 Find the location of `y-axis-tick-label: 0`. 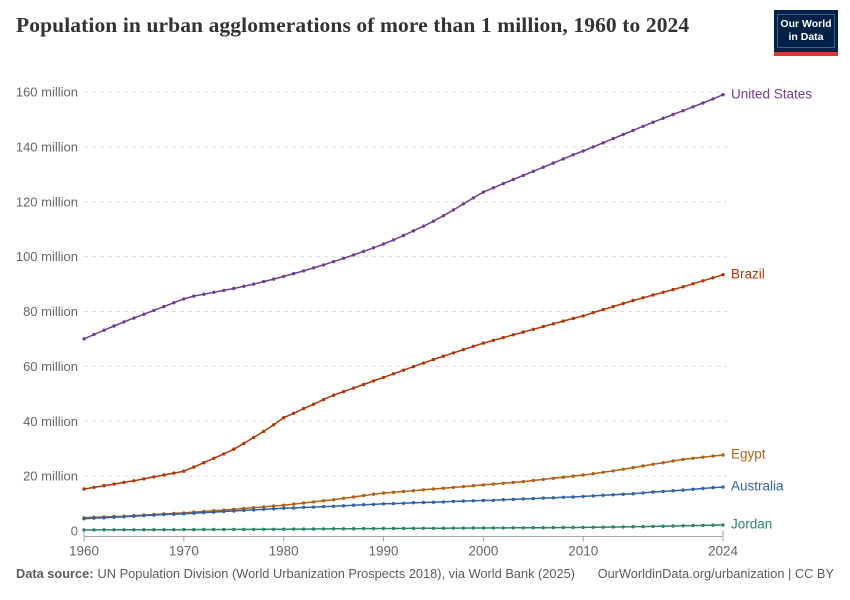

y-axis-tick-label: 0 is located at coordinates (74, 531).